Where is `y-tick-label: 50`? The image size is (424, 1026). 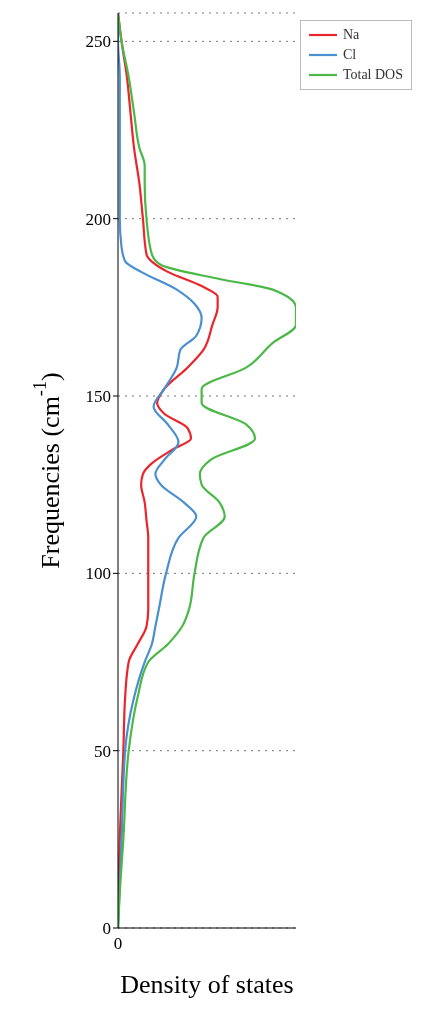
y-tick-label: 50 is located at coordinates (102, 751).